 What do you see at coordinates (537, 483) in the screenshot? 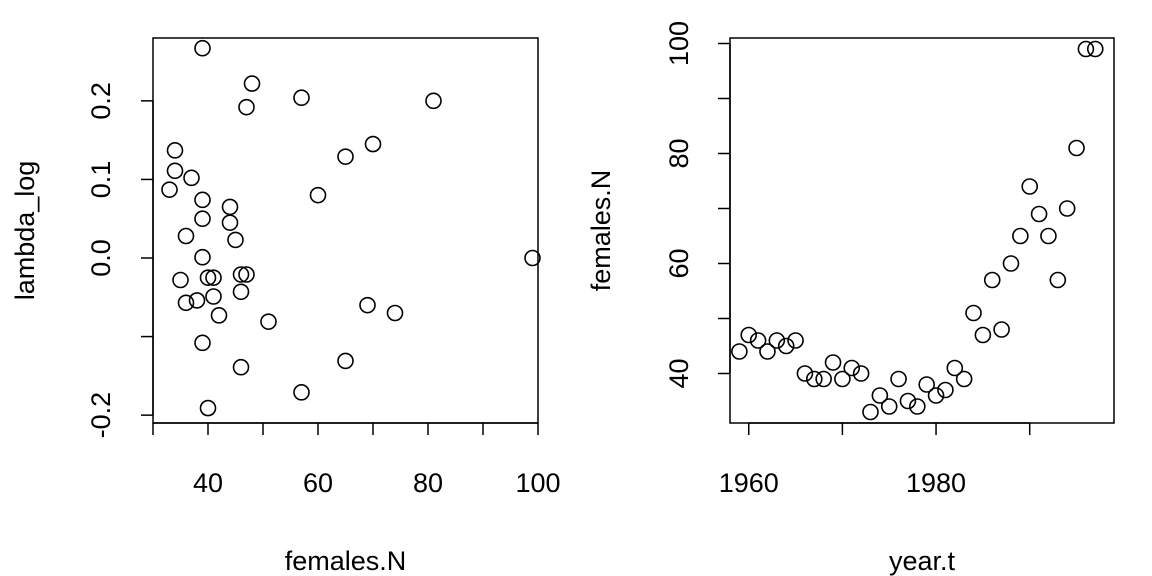
I see `x-tick-label: 100` at bounding box center [537, 483].